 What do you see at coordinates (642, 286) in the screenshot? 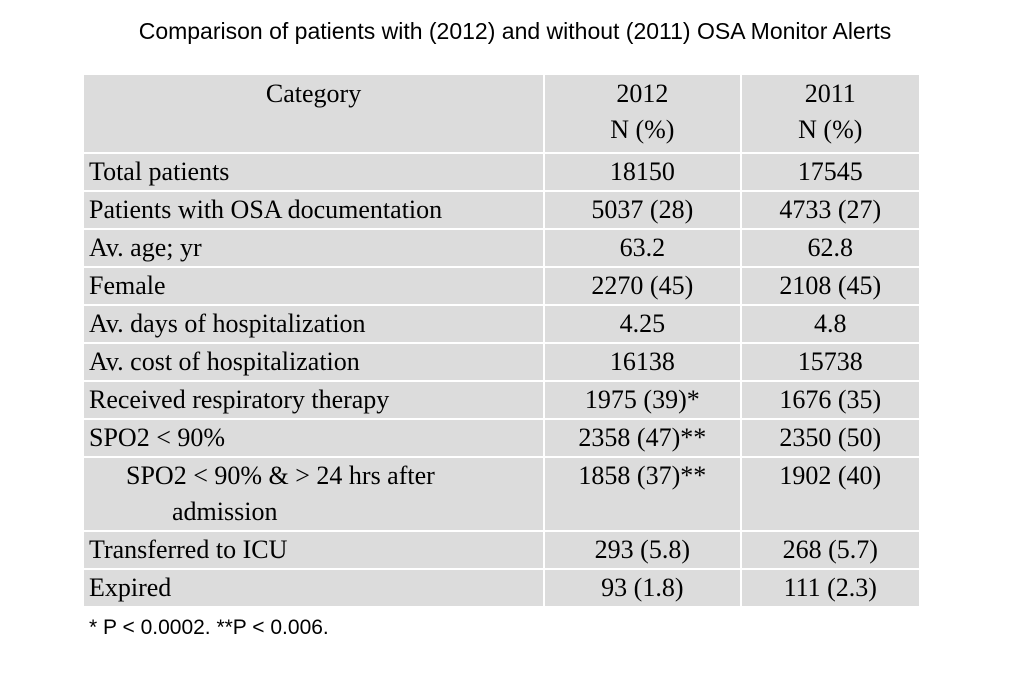
I see `value-2012: 2270 (45)` at bounding box center [642, 286].